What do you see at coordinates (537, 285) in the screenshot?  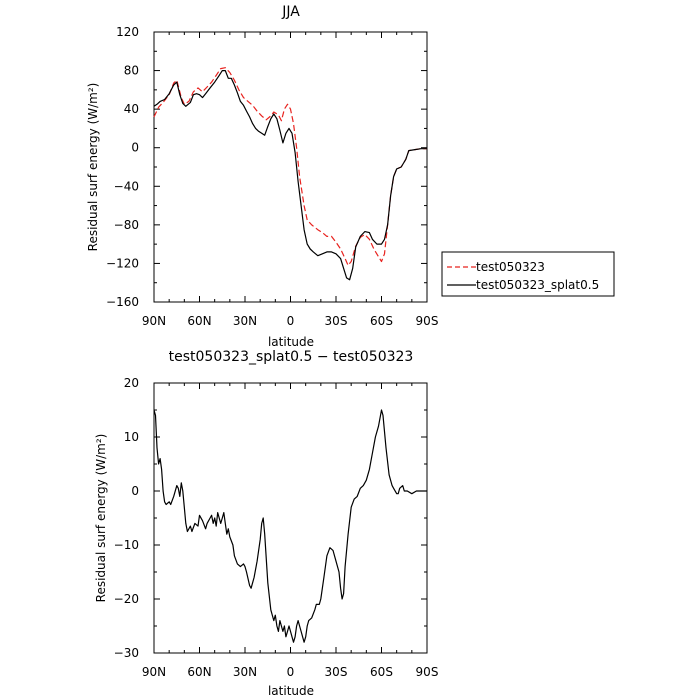 I see `legend-label-test050323-splat0.5: test050323_splat0.5` at bounding box center [537, 285].